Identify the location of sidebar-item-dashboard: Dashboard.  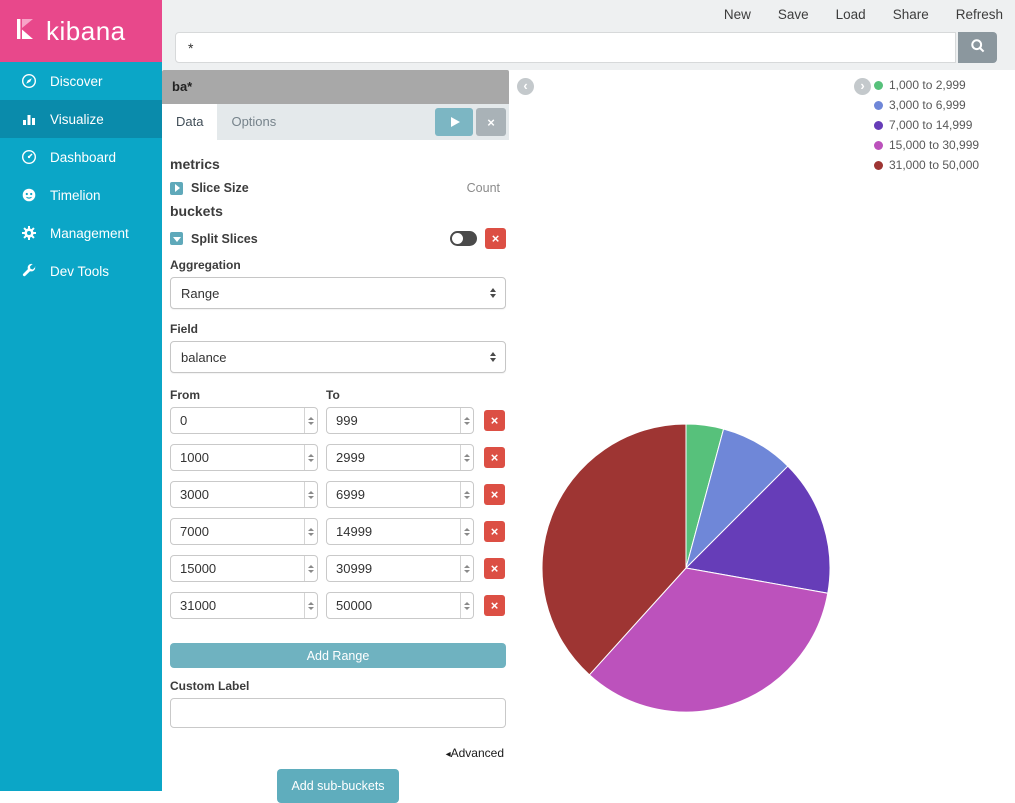
(81, 157).